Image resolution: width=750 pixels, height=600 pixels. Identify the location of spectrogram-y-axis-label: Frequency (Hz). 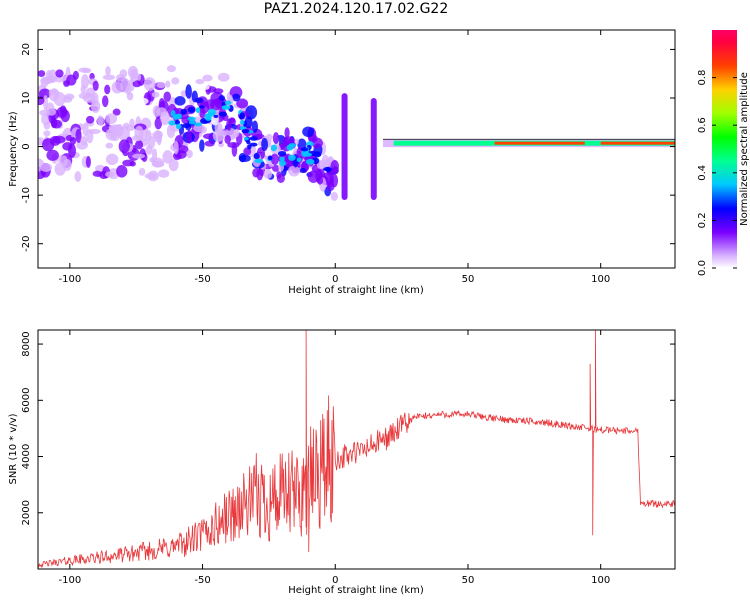
(13, 149).